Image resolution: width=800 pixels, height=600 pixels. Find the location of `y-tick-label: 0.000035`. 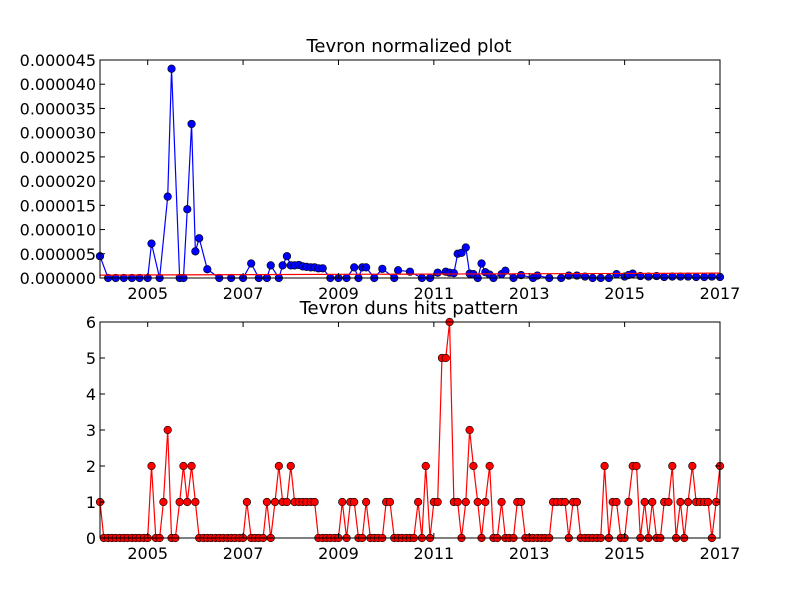

y-tick-label: 0.000035 is located at coordinates (58, 108).